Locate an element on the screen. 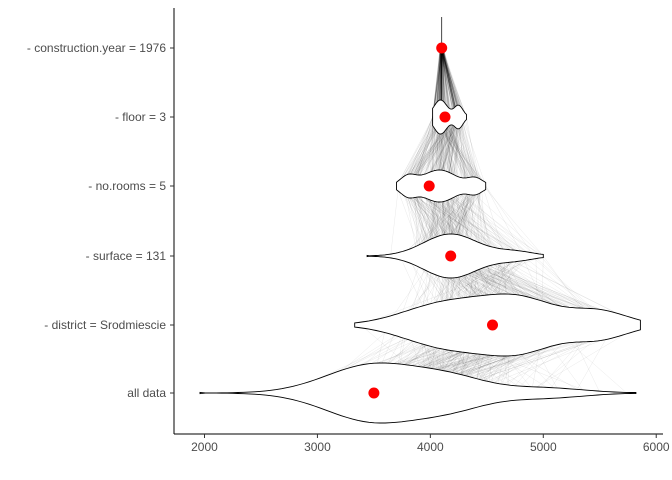 Image resolution: width=672 pixels, height=480 pixels. y-tick-label: all data is located at coordinates (146, 393).